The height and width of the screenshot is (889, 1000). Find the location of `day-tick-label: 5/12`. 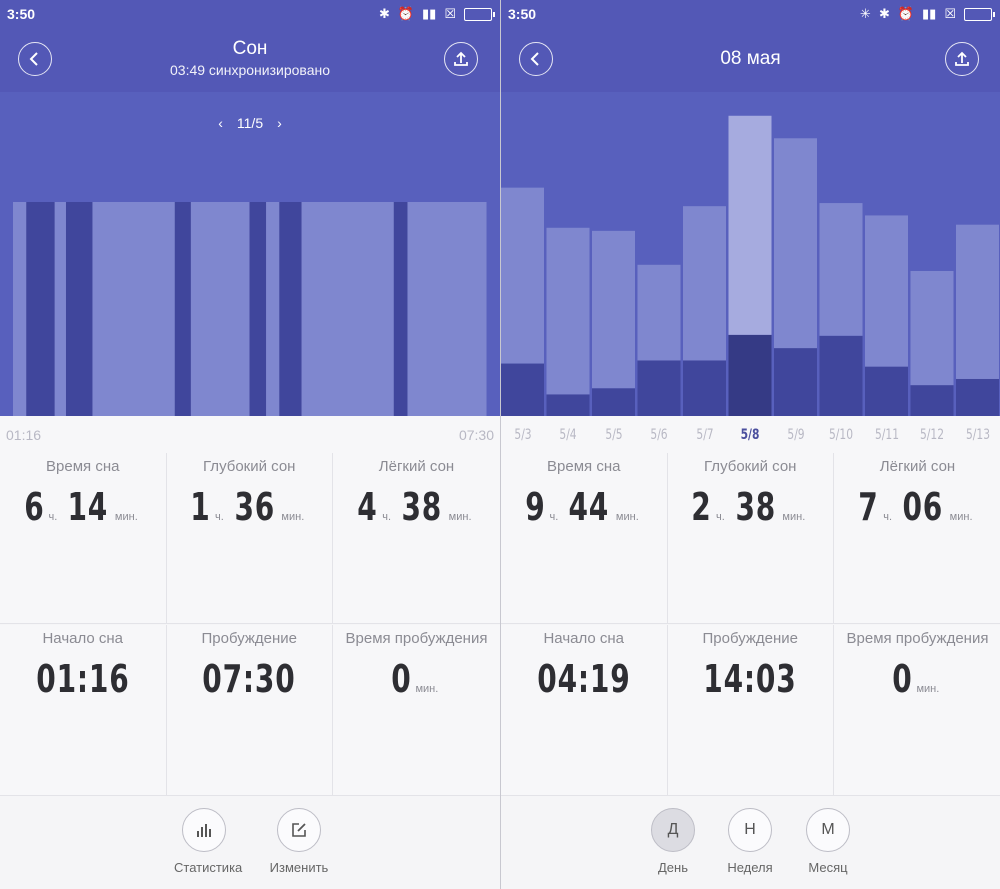

day-tick-label: 5/12 is located at coordinates (932, 435).